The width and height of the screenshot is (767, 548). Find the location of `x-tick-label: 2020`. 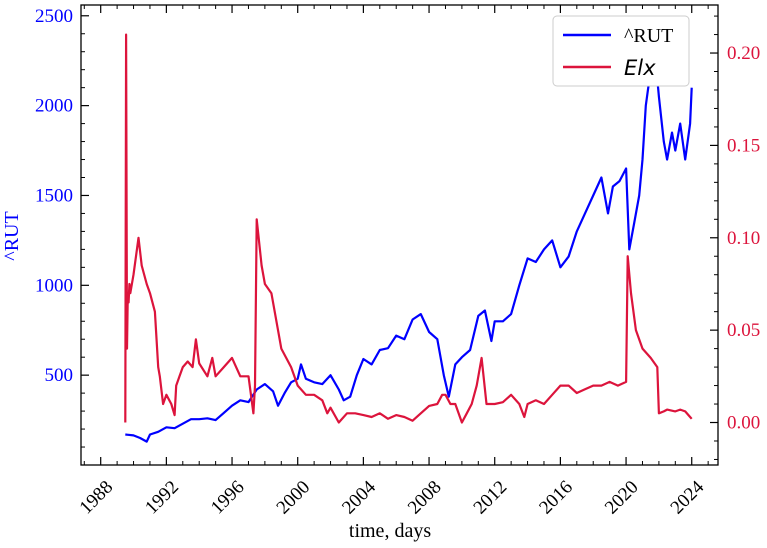

x-tick-label: 2020 is located at coordinates (622, 498).